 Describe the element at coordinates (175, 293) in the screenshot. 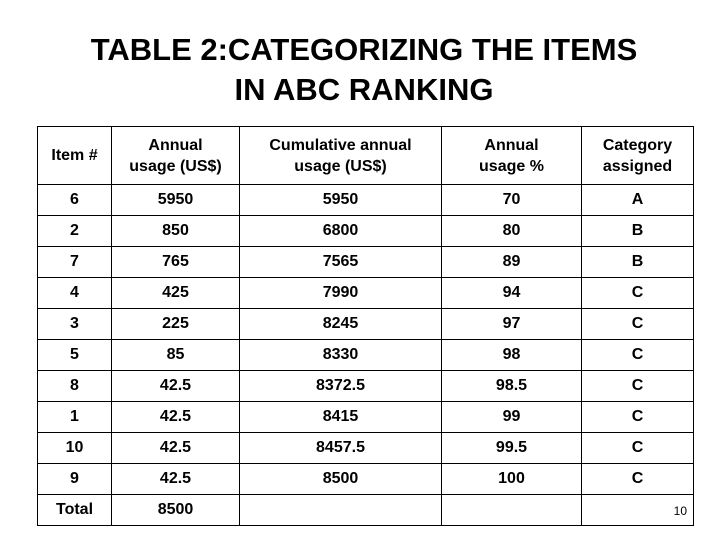

I see `cell-annual-usage: 425` at that location.